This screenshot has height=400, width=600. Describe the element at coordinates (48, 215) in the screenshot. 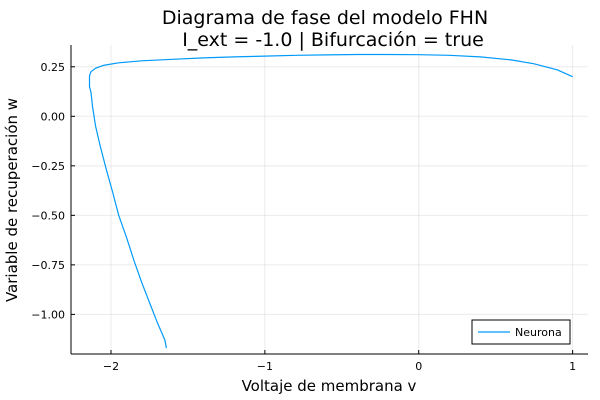

I see `y-tick-label: −0.50` at that location.